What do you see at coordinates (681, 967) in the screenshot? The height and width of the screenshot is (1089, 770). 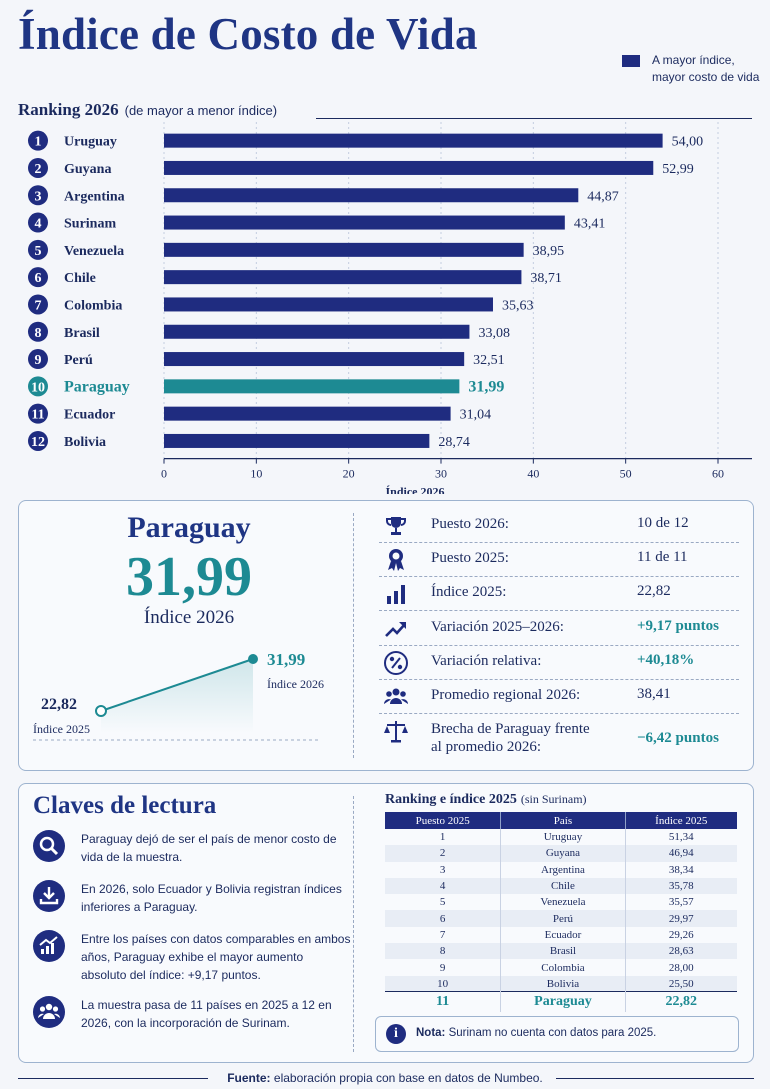 I see `index-cell: 28,00` at bounding box center [681, 967].